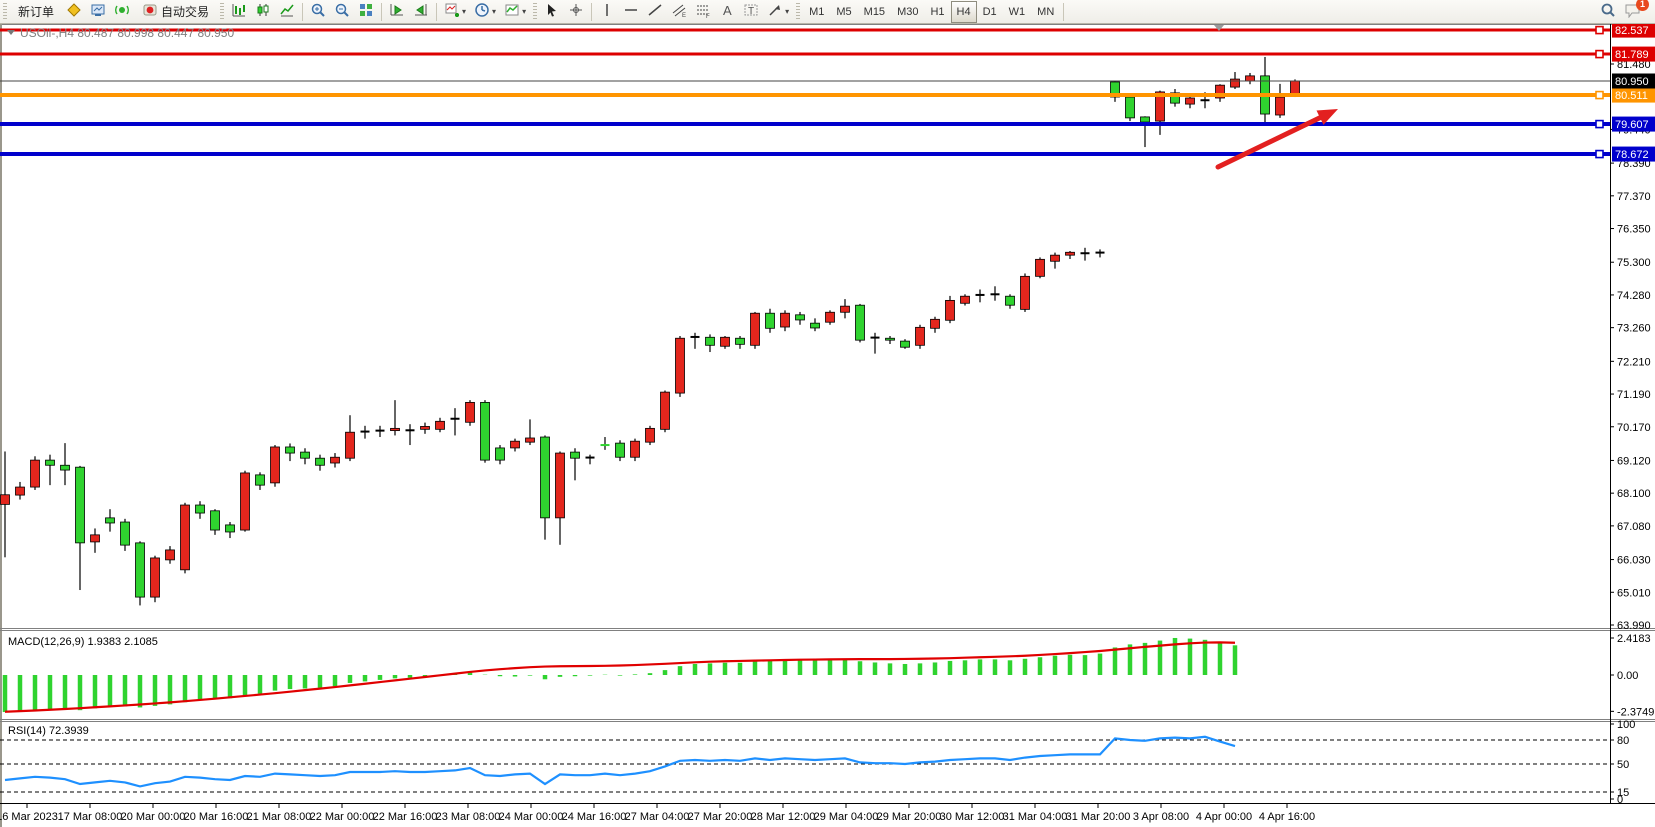 The height and width of the screenshot is (827, 1655). I want to click on price-axis-tick-label: 68.100, so click(1634, 494).